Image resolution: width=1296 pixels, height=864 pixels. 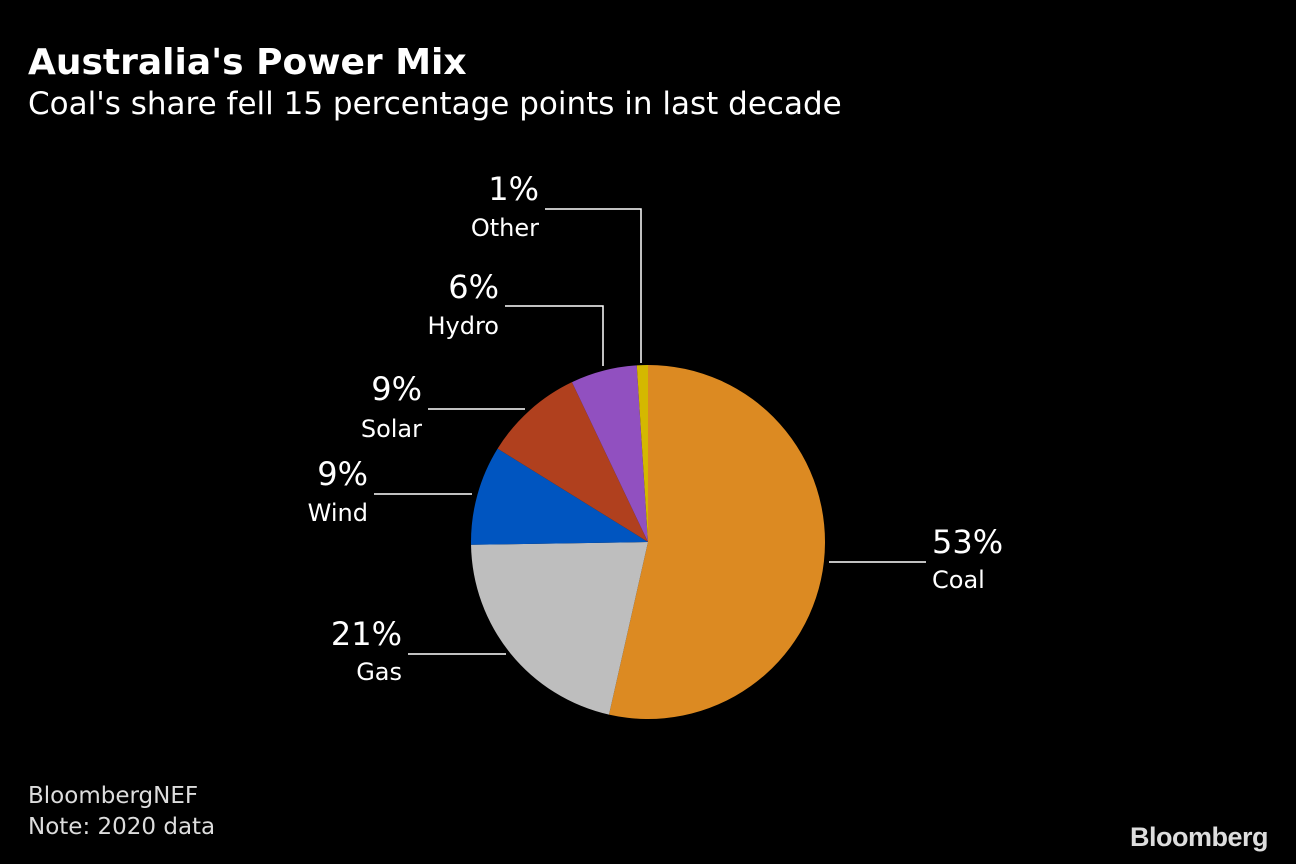 I want to click on data-label-other: 1%, so click(x=513, y=189).